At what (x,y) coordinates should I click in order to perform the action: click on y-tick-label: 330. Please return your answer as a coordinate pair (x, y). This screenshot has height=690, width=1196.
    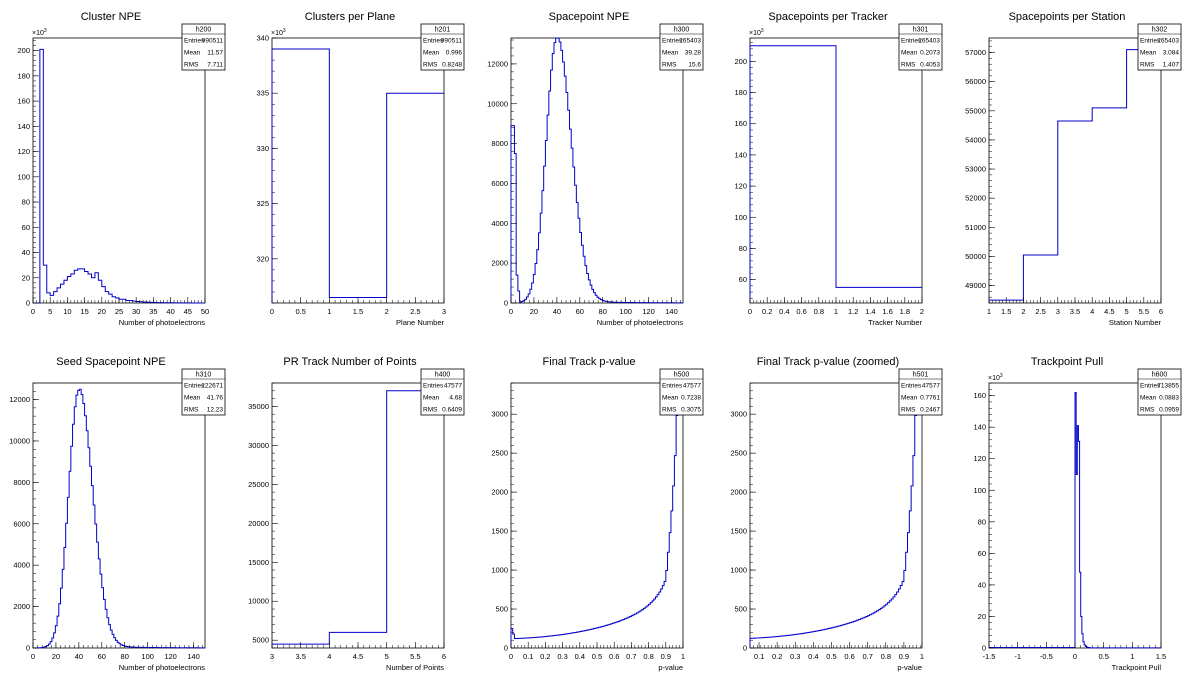
    Looking at the image, I should click on (262, 148).